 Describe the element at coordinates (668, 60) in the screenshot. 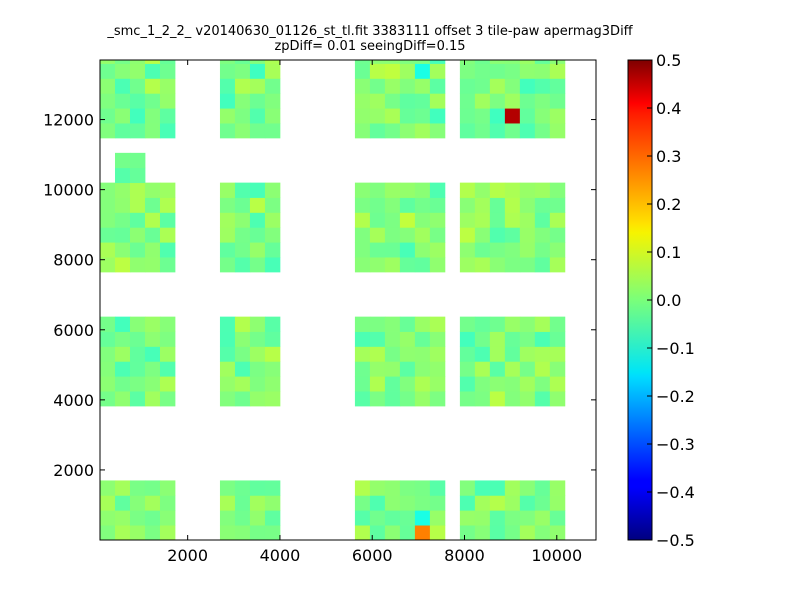

I see `colorbar-tick-label: 0.5` at that location.